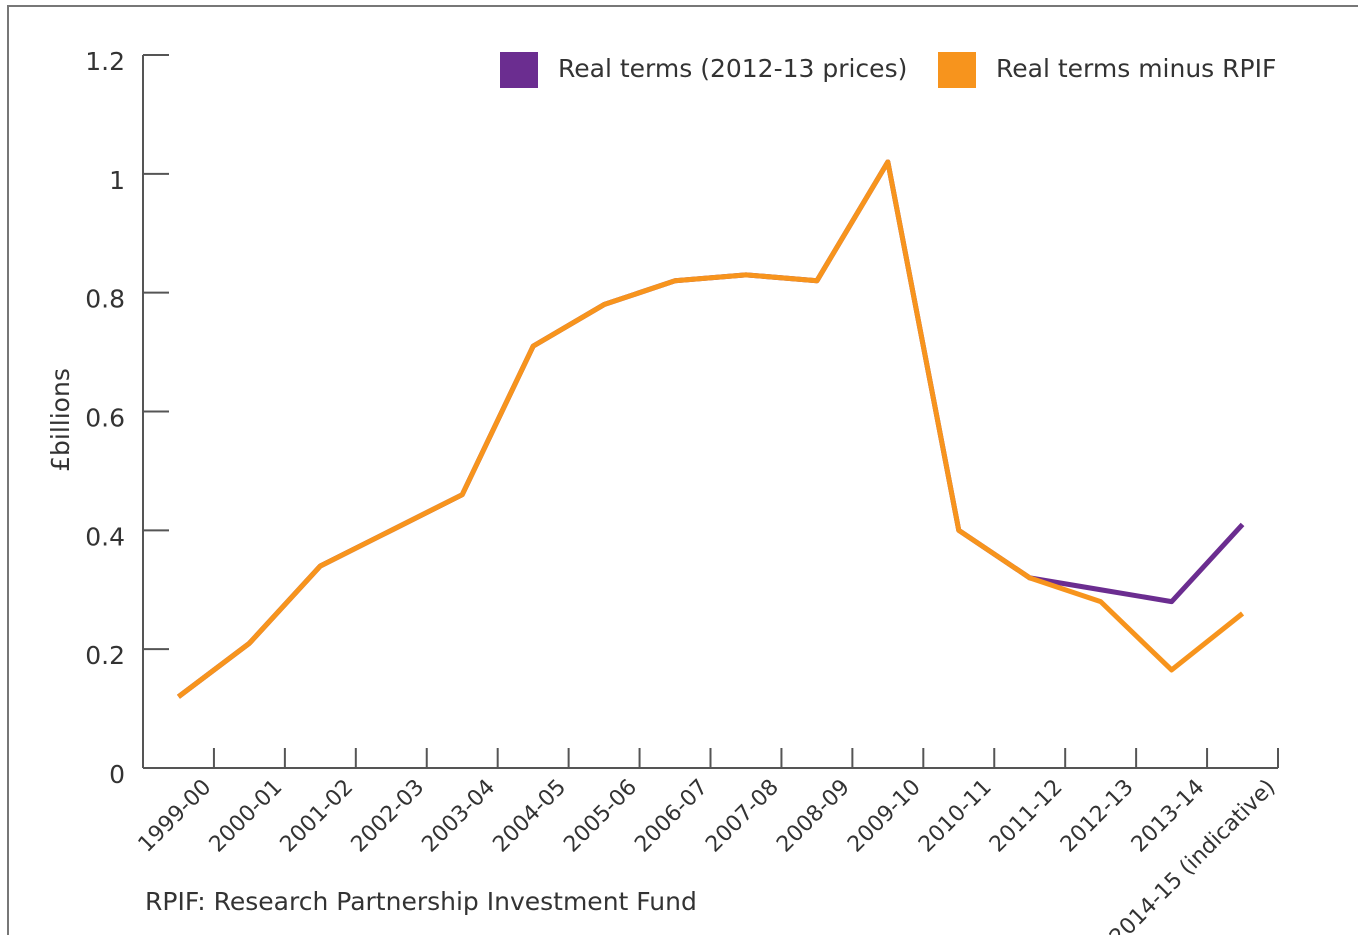 The width and height of the screenshot is (1358, 935). What do you see at coordinates (246, 816) in the screenshot?
I see `x-tick-label: 2000-01` at bounding box center [246, 816].